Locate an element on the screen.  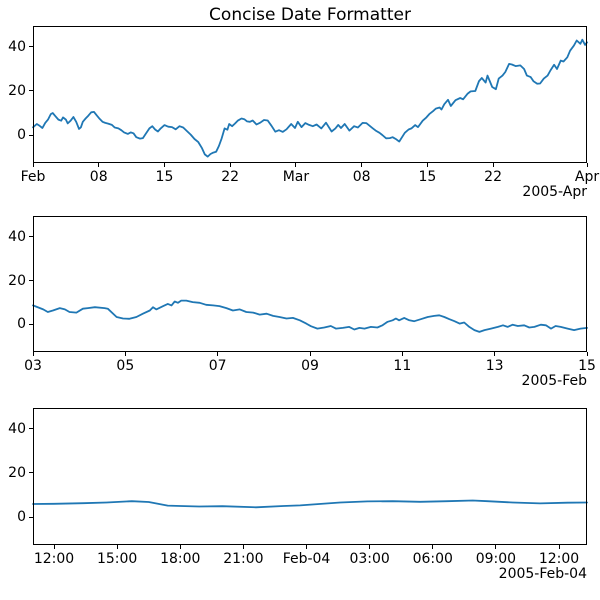
x-tick-label: 09 is located at coordinates (310, 366).